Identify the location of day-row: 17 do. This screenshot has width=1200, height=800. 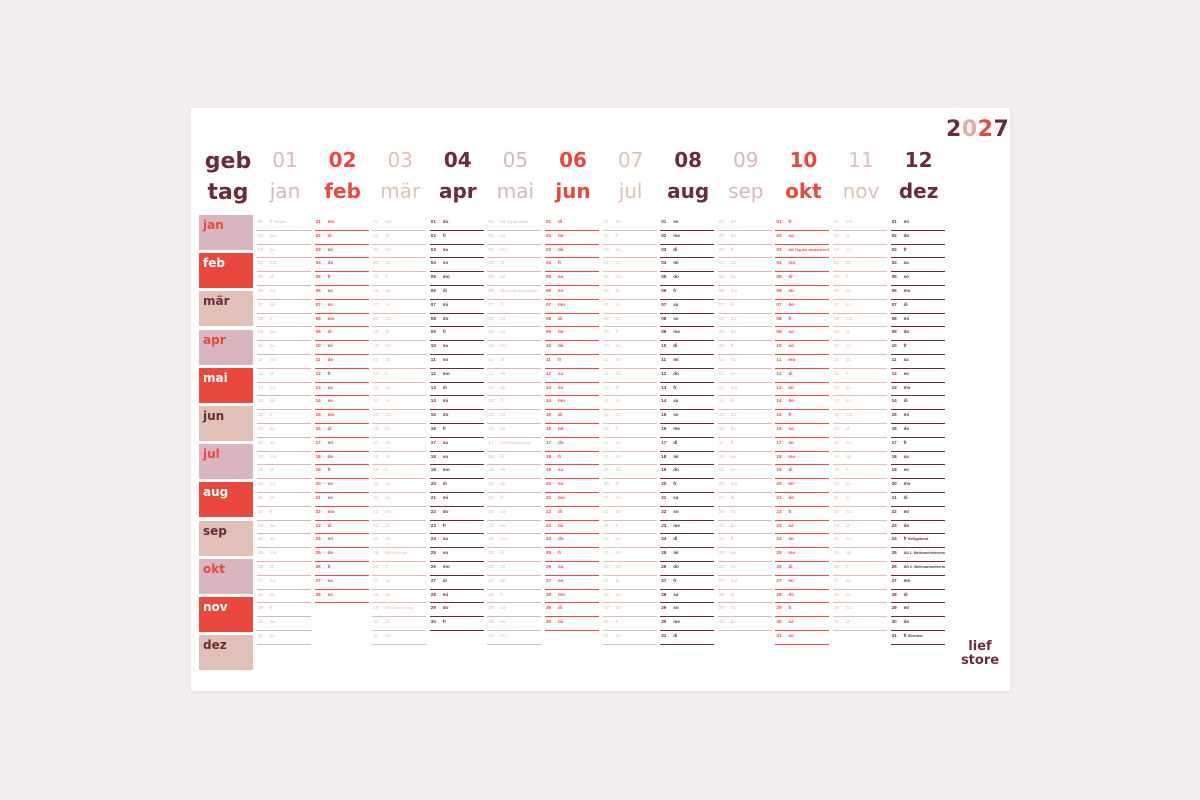
(572, 445).